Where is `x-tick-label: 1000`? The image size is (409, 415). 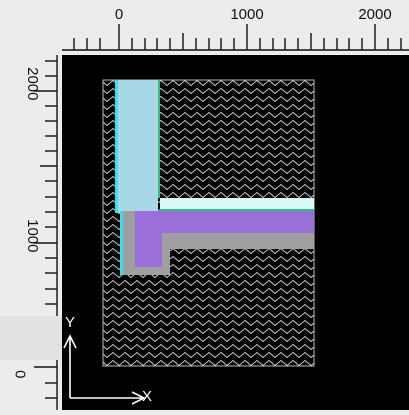
x-tick-label: 1000 is located at coordinates (247, 14).